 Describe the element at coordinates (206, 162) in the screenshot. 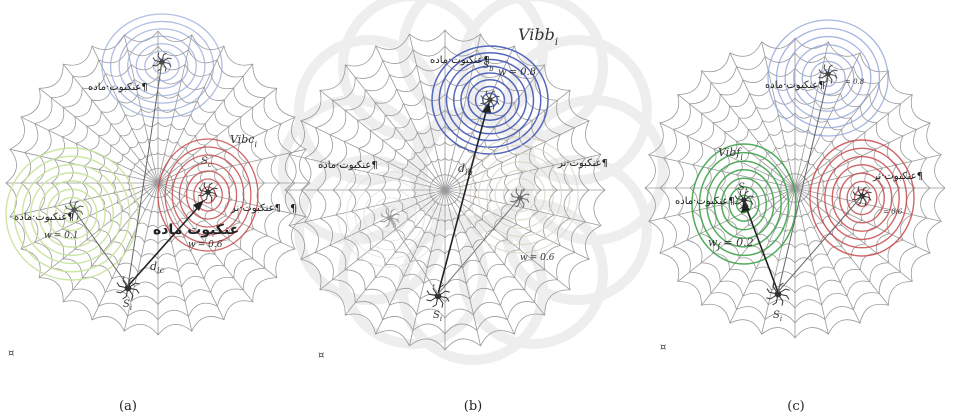

I see `panel-a-spider-sc-label: Sc` at that location.